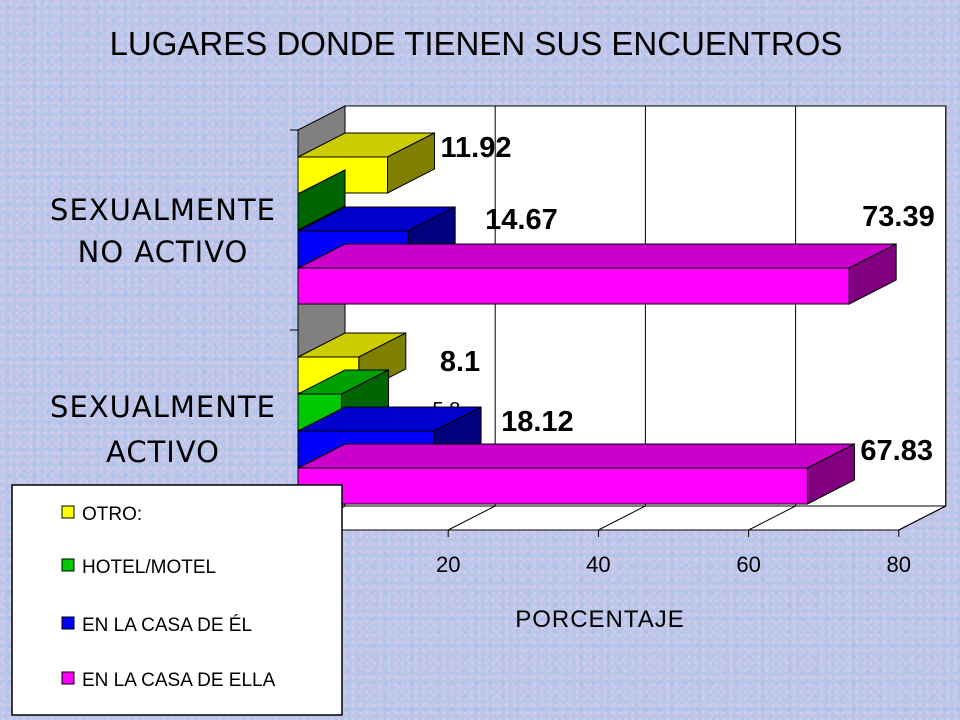 The width and height of the screenshot is (960, 720). I want to click on x-tick-label: 60, so click(748, 564).